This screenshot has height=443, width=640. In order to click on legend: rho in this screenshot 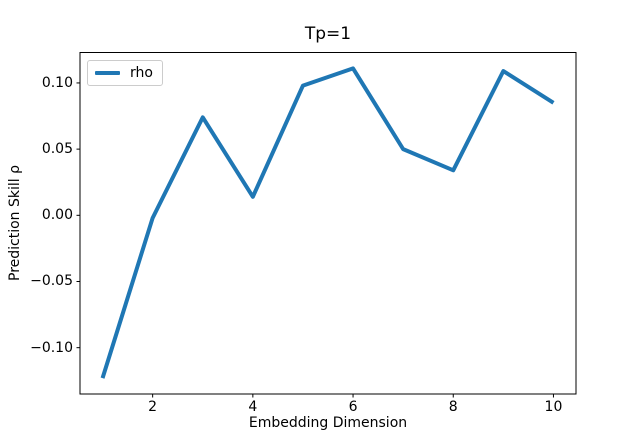, I will do `click(125, 73)`.